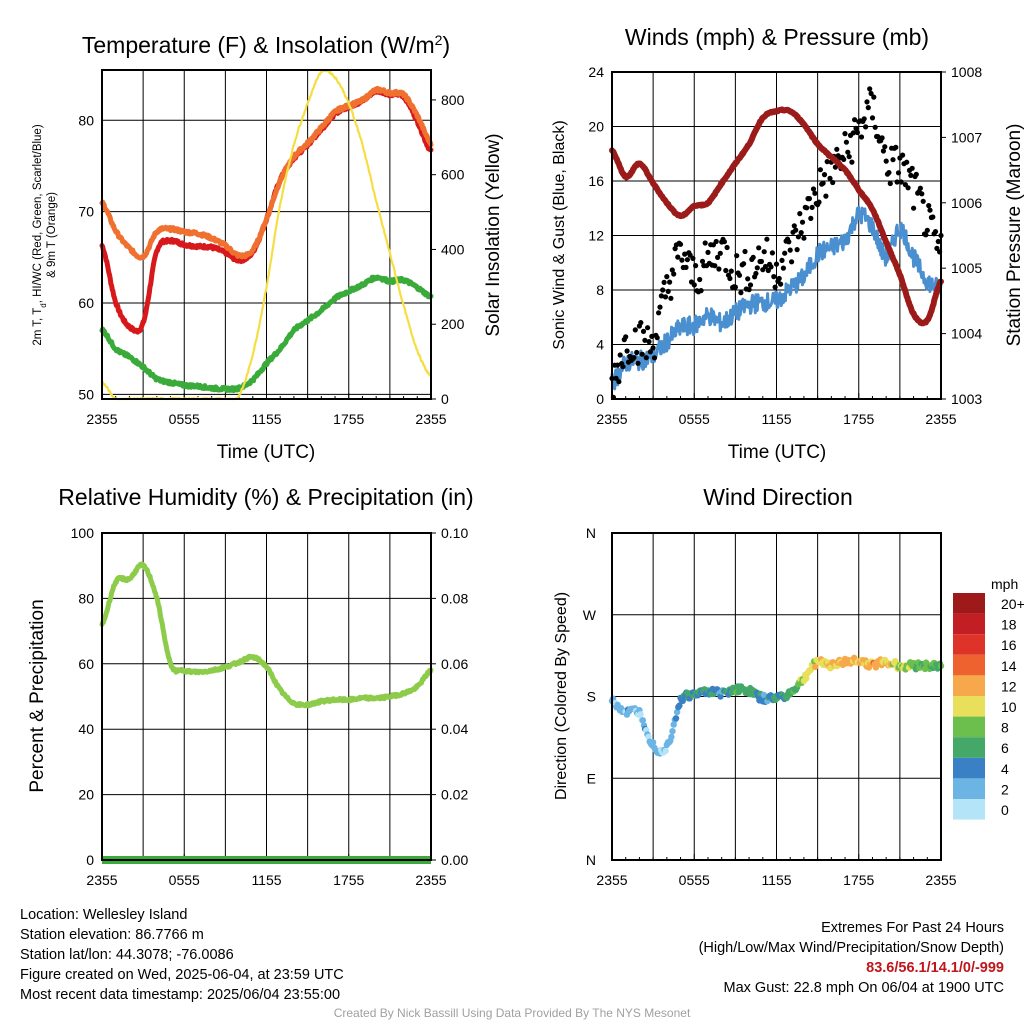 This screenshot has width=1024, height=1024. I want to click on y-tick-label: 20, so click(596, 127).